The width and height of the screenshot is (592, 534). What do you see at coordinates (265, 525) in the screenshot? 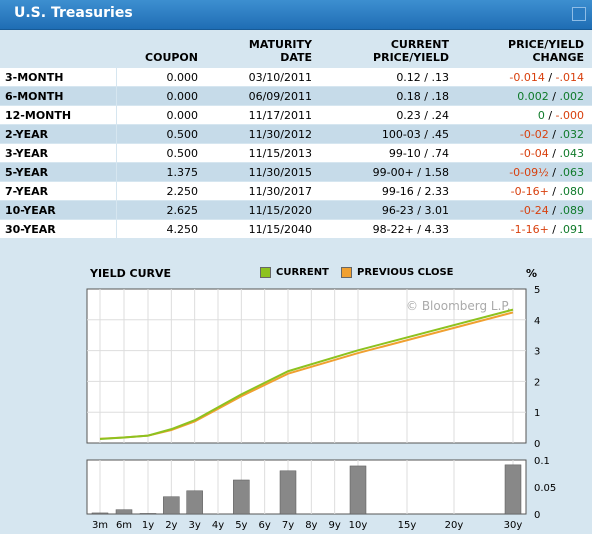
I see `x-tick-label: 6y` at bounding box center [265, 525].